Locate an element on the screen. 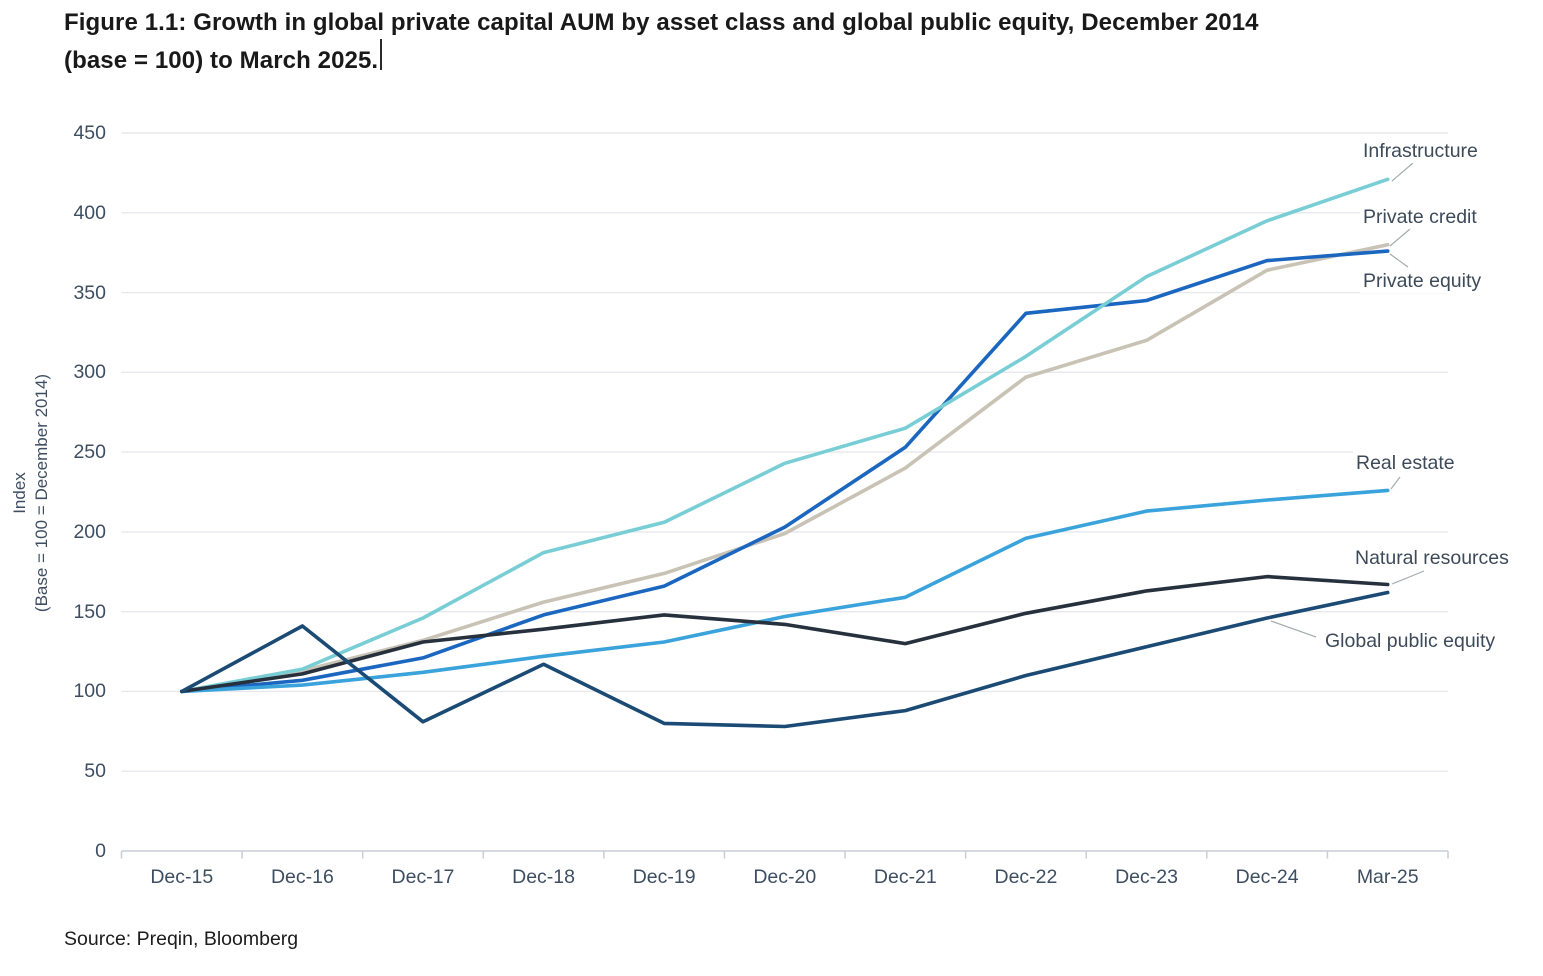 This screenshot has width=1543, height=976. series-line-global-public-equity is located at coordinates (785, 659).